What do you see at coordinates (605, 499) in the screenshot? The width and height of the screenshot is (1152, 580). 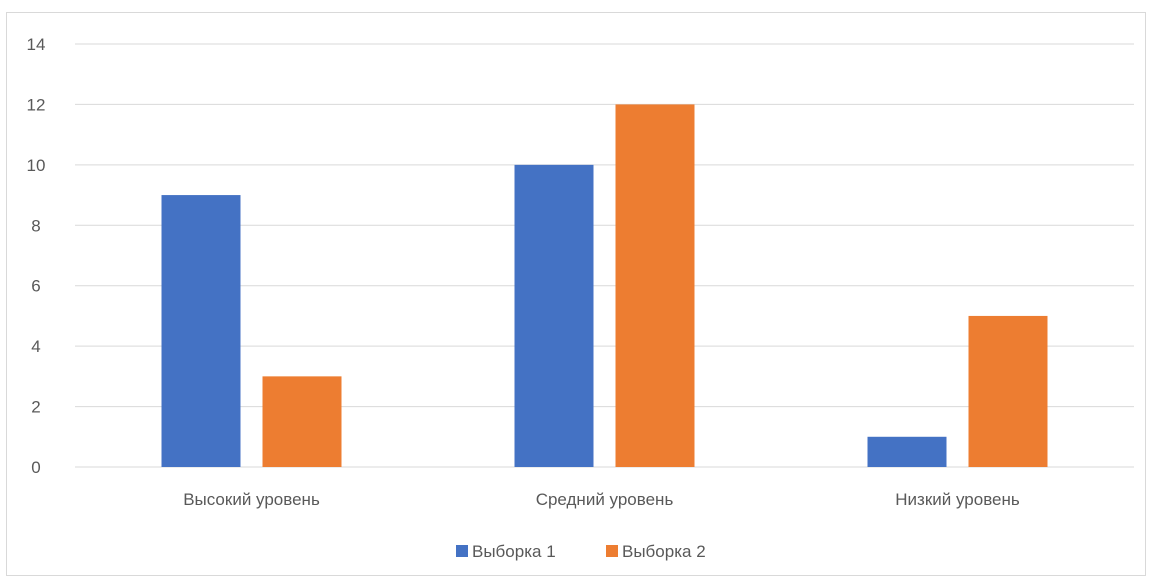 I see `x-category-label: Средний уровень` at bounding box center [605, 499].